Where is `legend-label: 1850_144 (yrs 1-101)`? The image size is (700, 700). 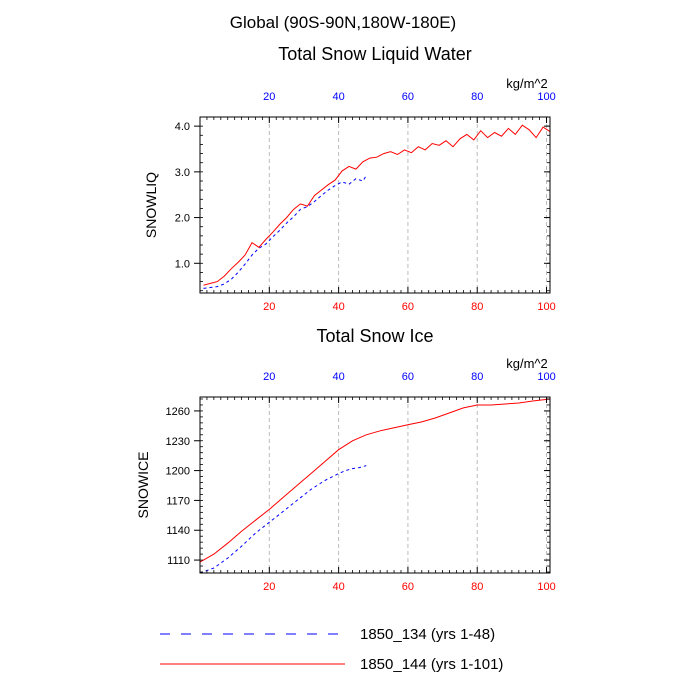
legend-label: 1850_144 (yrs 1-101) is located at coordinates (431, 664).